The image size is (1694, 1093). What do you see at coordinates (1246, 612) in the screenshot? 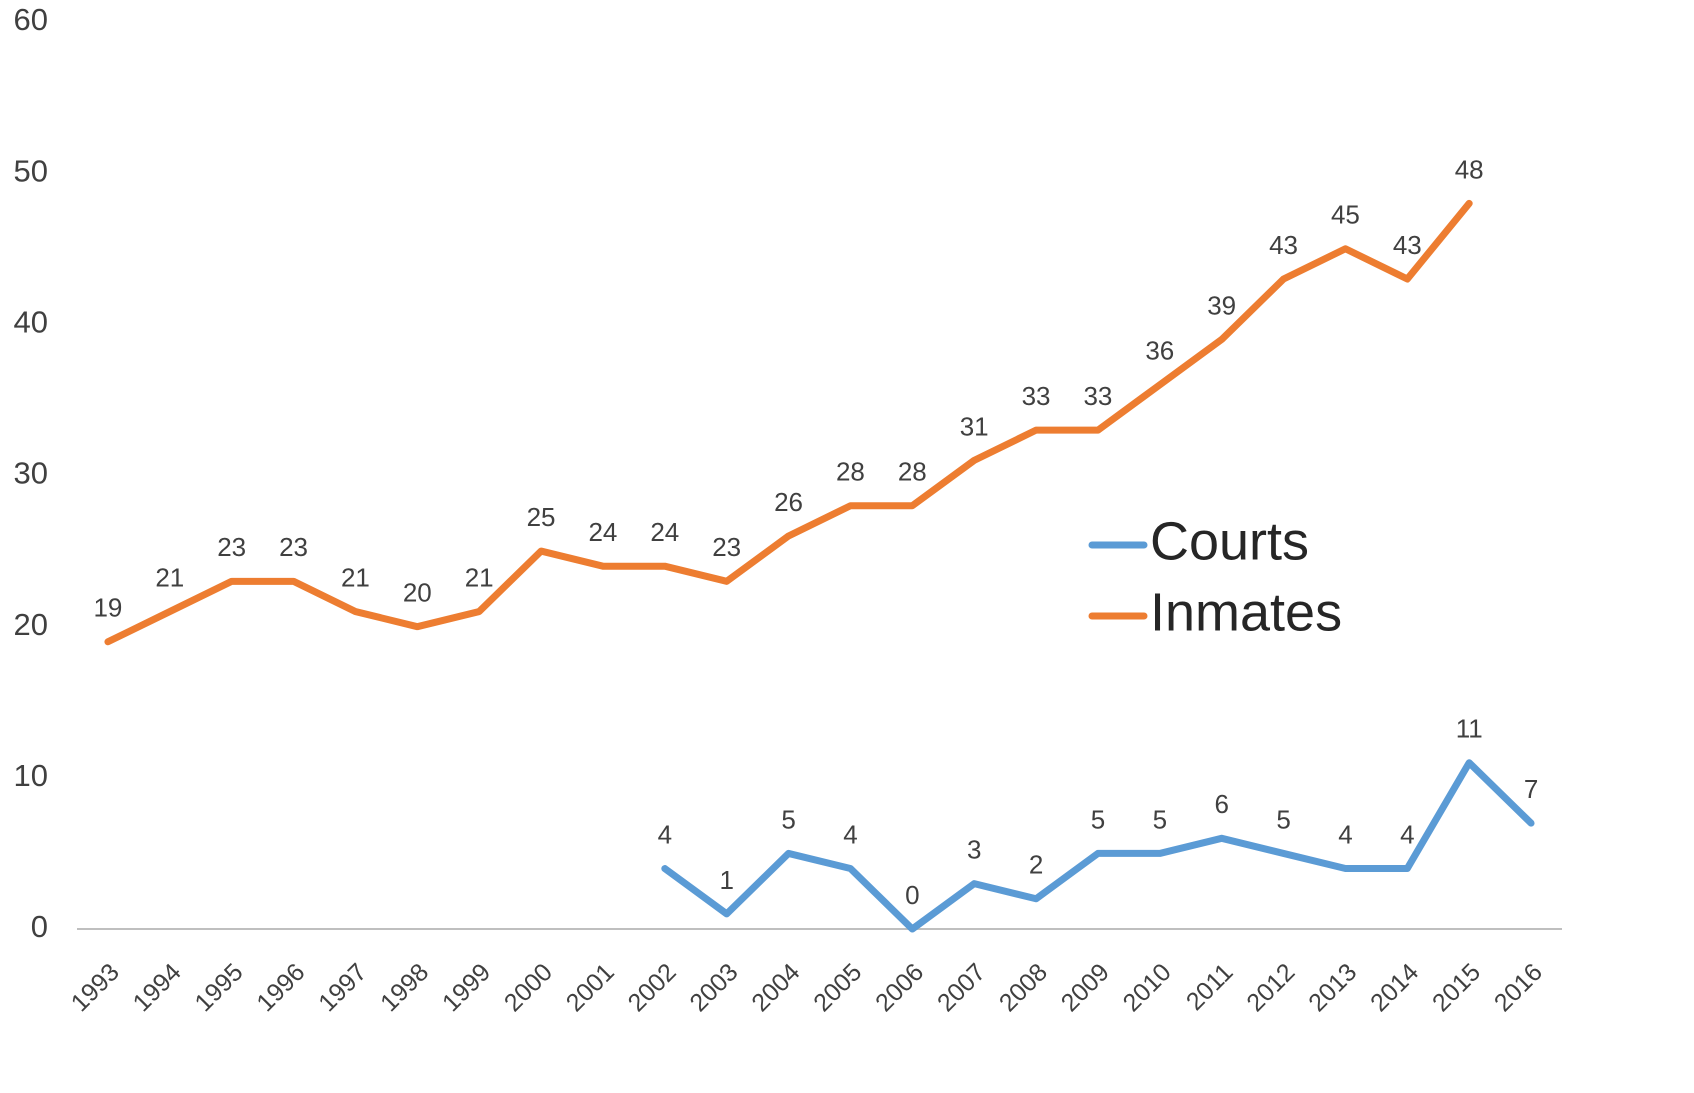
I see `legend-label: Inmates` at bounding box center [1246, 612].